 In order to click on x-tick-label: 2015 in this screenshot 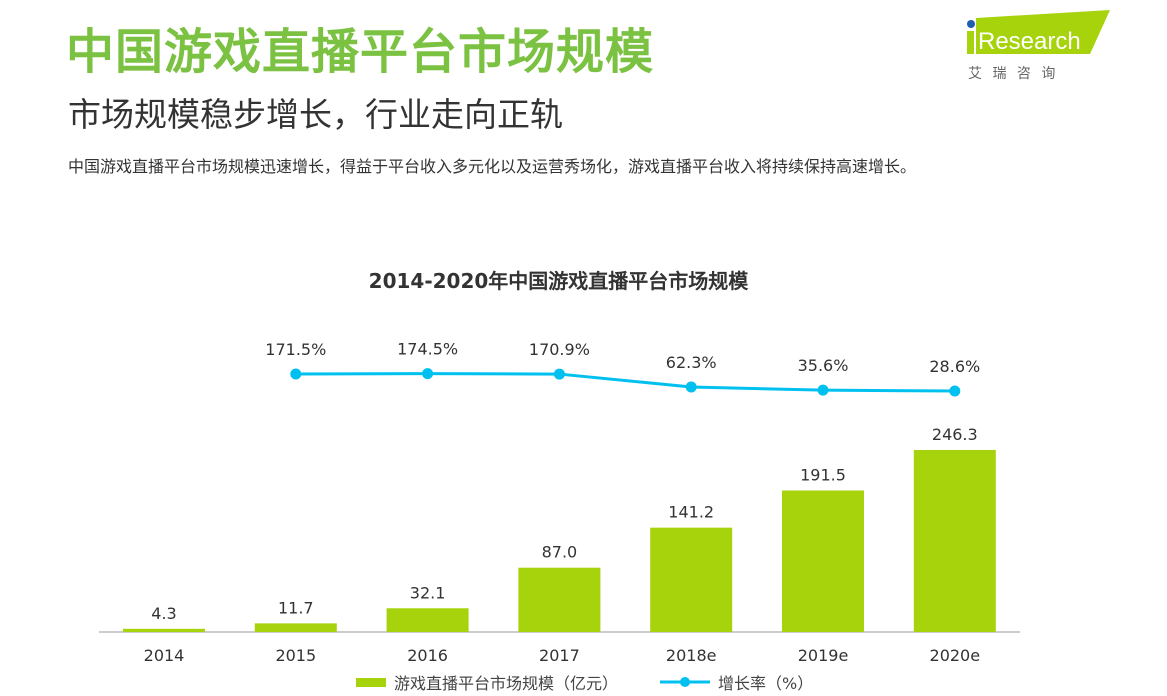, I will do `click(295, 655)`.